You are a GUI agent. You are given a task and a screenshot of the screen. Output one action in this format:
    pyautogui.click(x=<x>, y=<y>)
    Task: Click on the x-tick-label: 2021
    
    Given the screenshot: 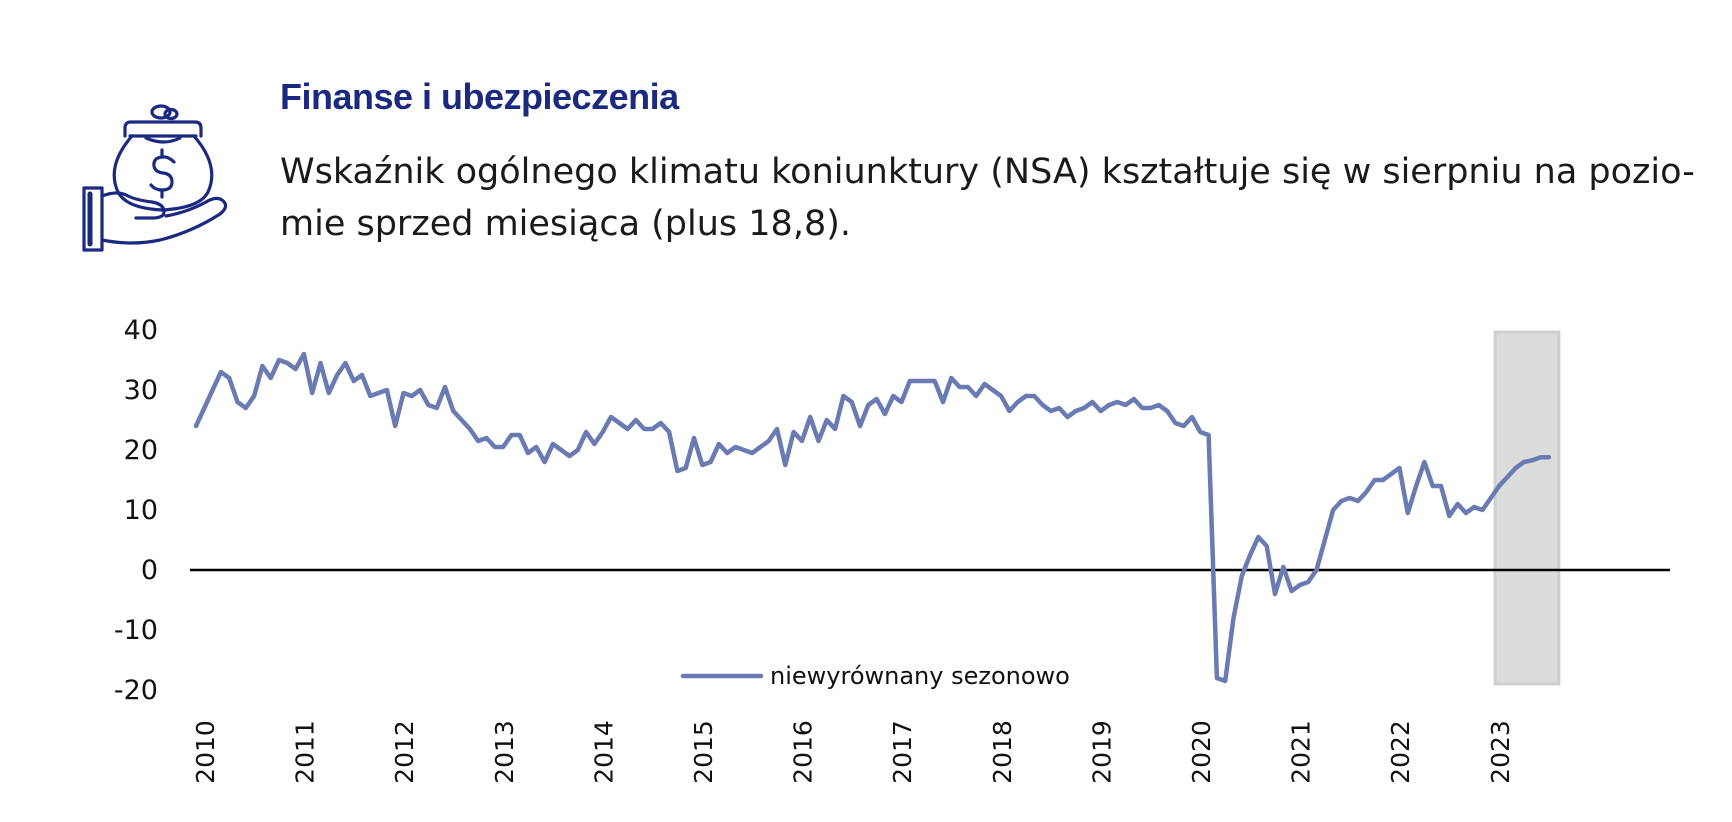 What is the action you would take?
    pyautogui.click(x=1301, y=752)
    